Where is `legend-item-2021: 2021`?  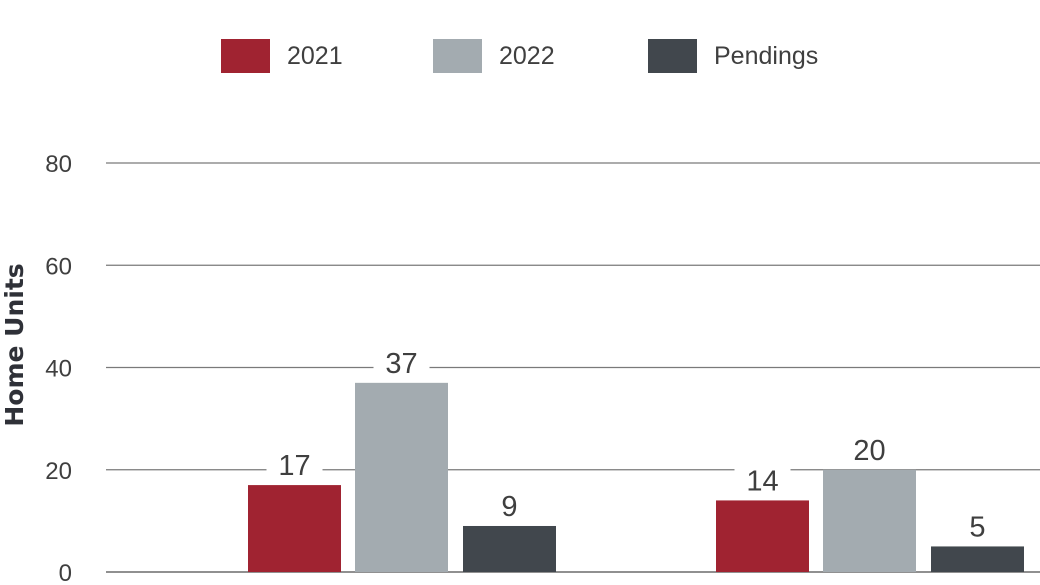
legend-item-2021: 2021 is located at coordinates (282, 56).